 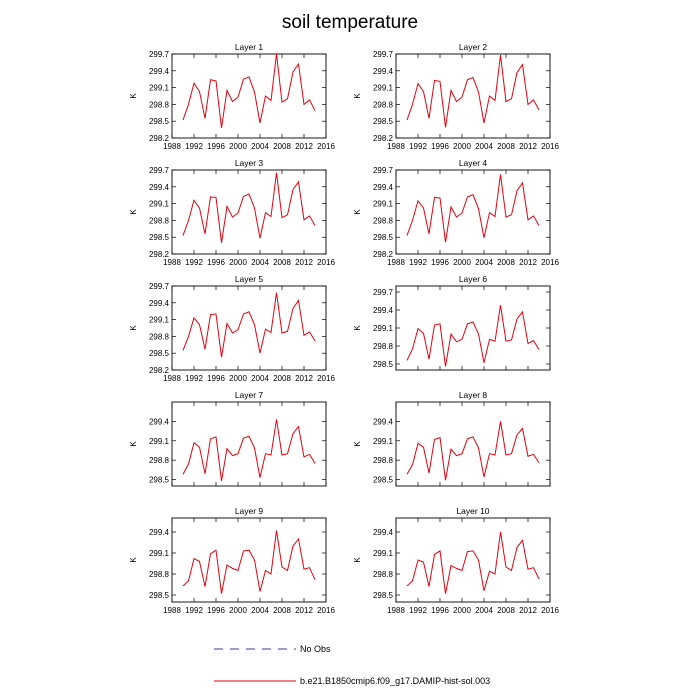 I want to click on panel-title: Layer 7, so click(x=249, y=395).